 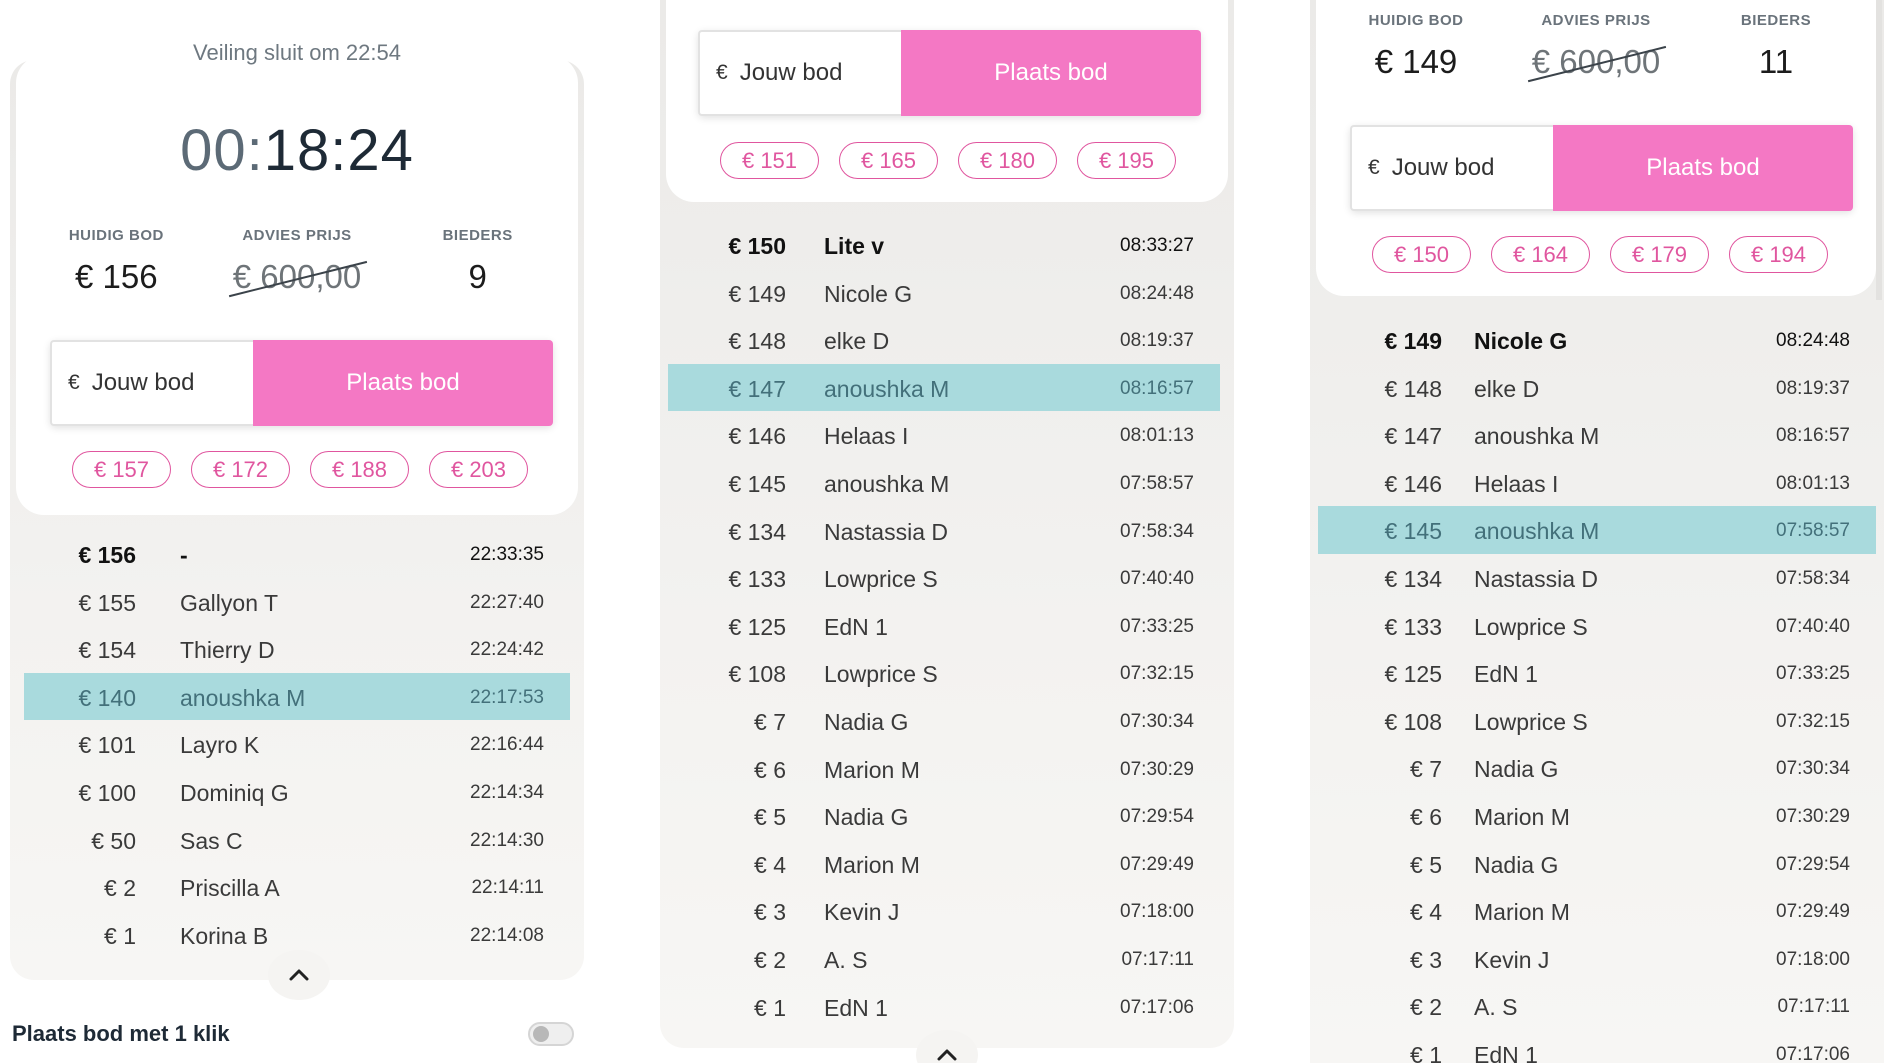 What do you see at coordinates (1416, 61) in the screenshot?
I see `current-bid-value: € 149` at bounding box center [1416, 61].